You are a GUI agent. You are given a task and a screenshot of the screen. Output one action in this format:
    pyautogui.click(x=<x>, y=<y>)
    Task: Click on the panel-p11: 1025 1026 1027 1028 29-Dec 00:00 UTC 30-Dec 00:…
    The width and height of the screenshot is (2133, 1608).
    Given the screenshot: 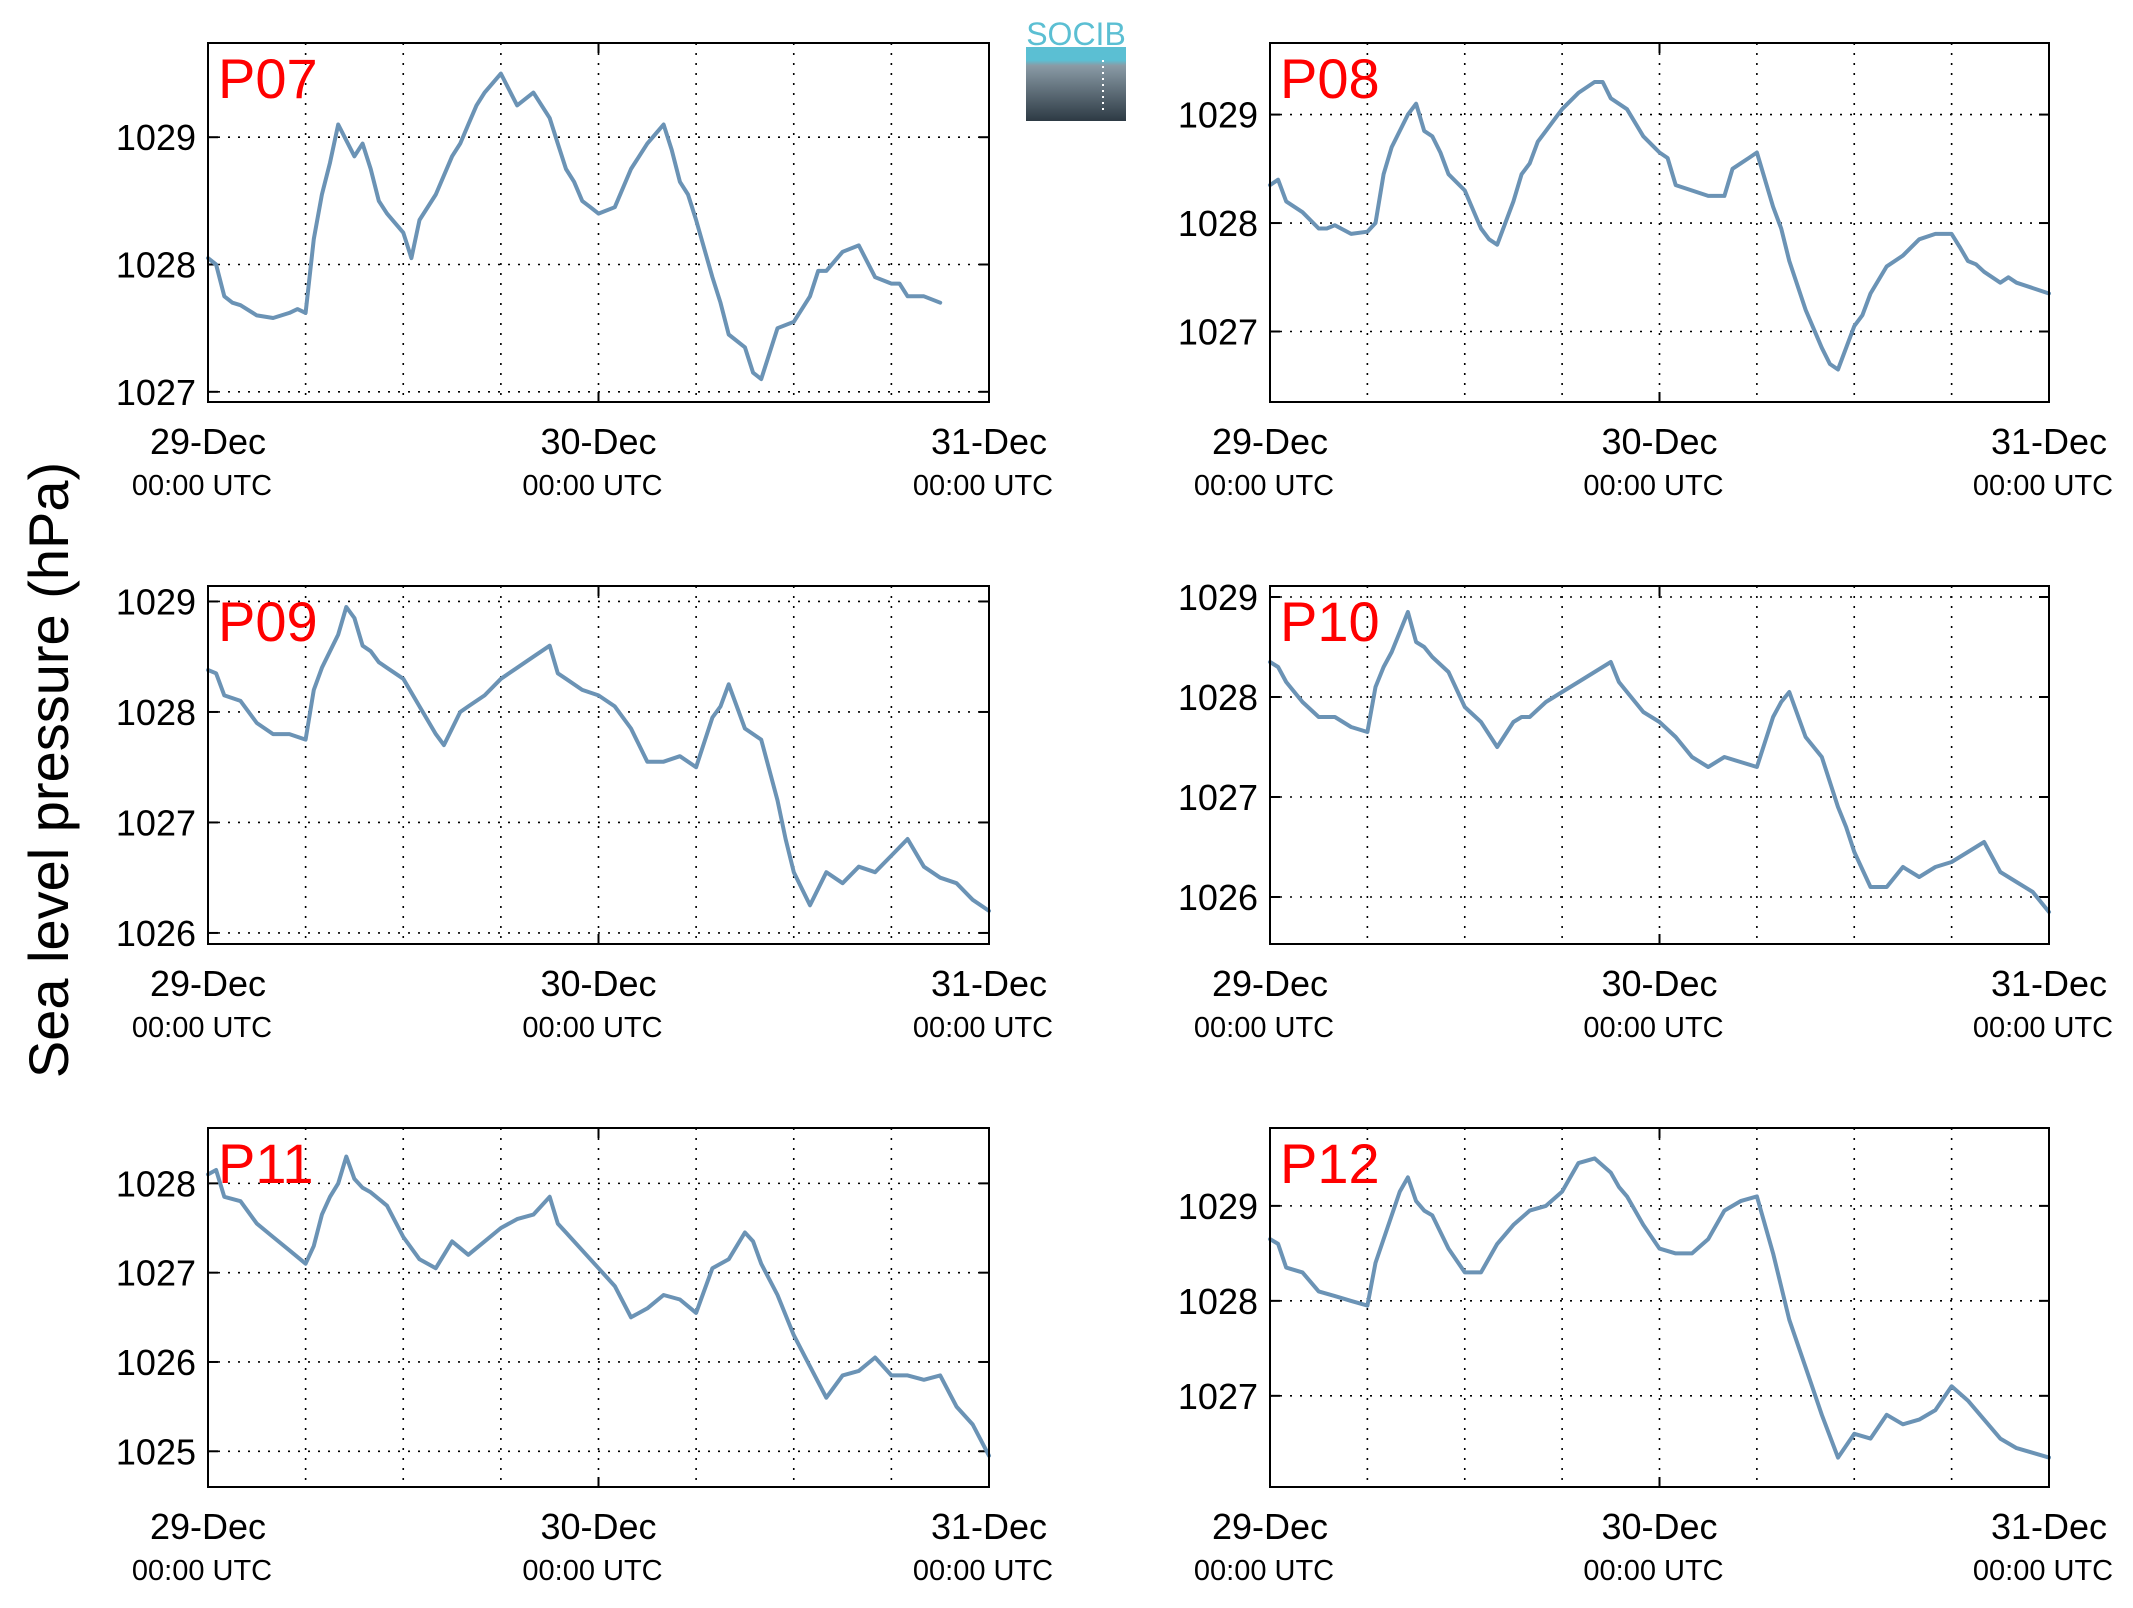 What is the action you would take?
    pyautogui.click(x=584, y=1357)
    